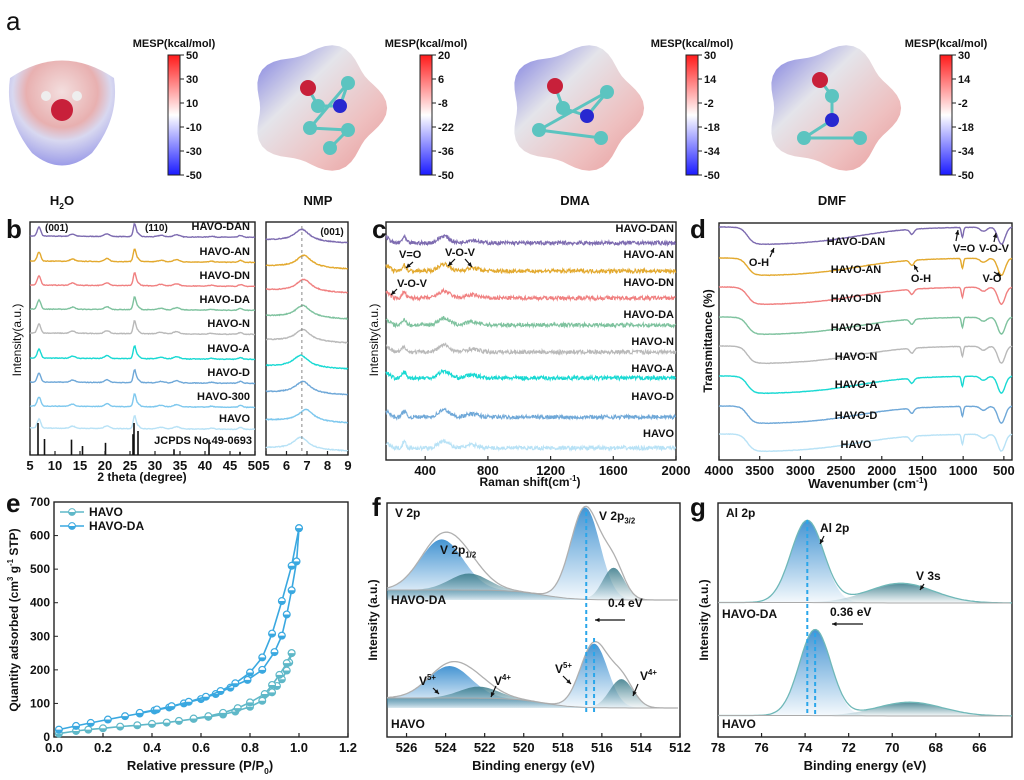 Image resolution: width=1024 pixels, height=780 pixels. I want to click on raman-series-havo, so click(531, 445).